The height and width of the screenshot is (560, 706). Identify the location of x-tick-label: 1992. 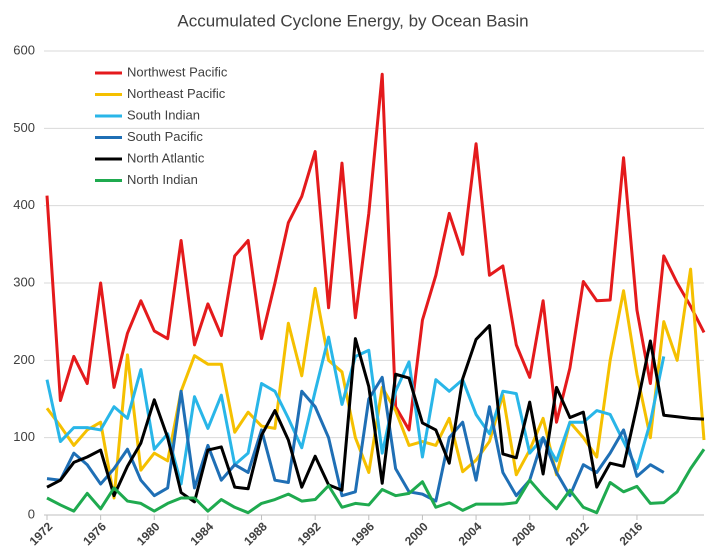
(309, 533).